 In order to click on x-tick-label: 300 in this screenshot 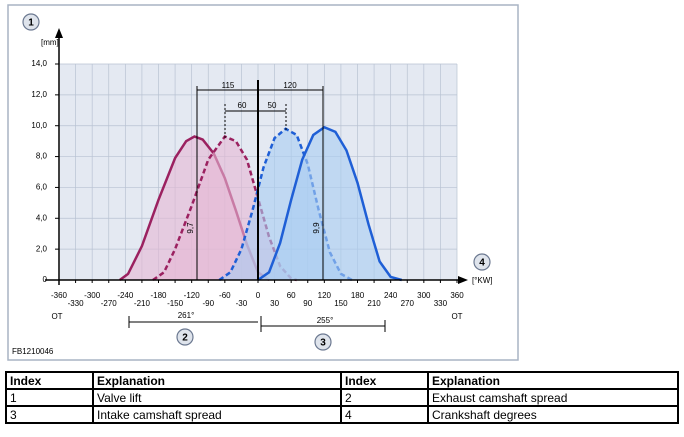, I will do `click(424, 295)`.